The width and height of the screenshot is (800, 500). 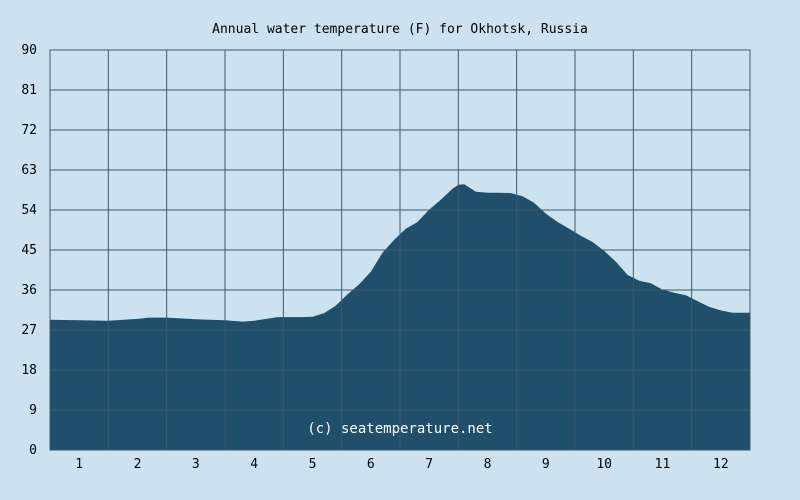 What do you see at coordinates (29, 290) in the screenshot?
I see `y-tick-label: 36` at bounding box center [29, 290].